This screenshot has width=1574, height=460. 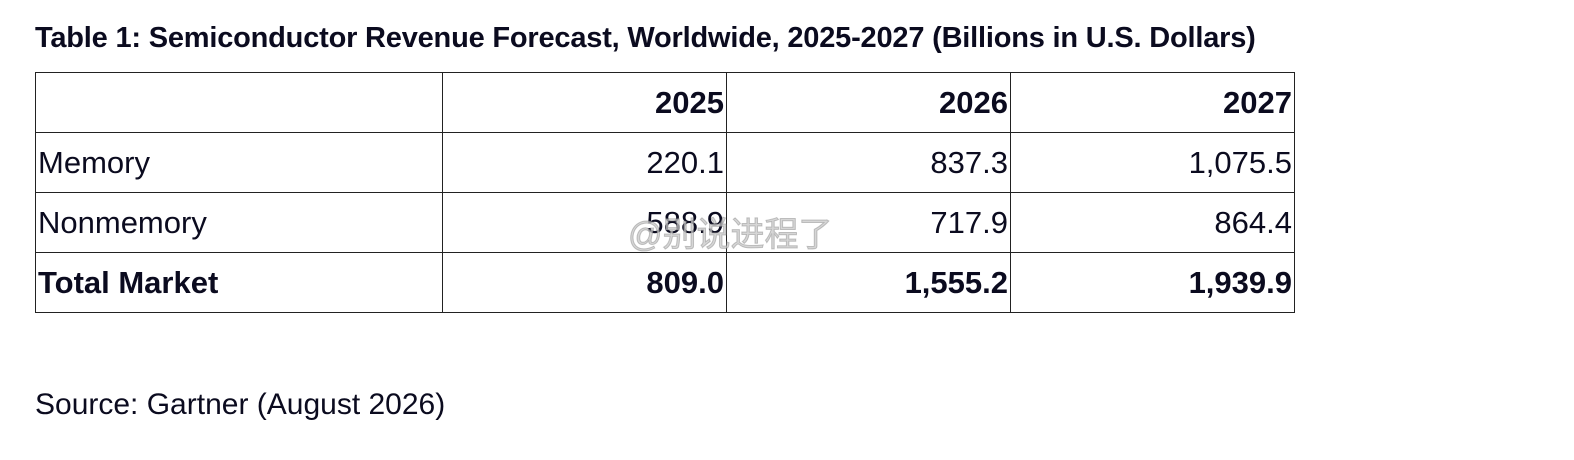 I want to click on table-row: Memory 220.1 837.3 1,075.5, so click(x=665, y=162).